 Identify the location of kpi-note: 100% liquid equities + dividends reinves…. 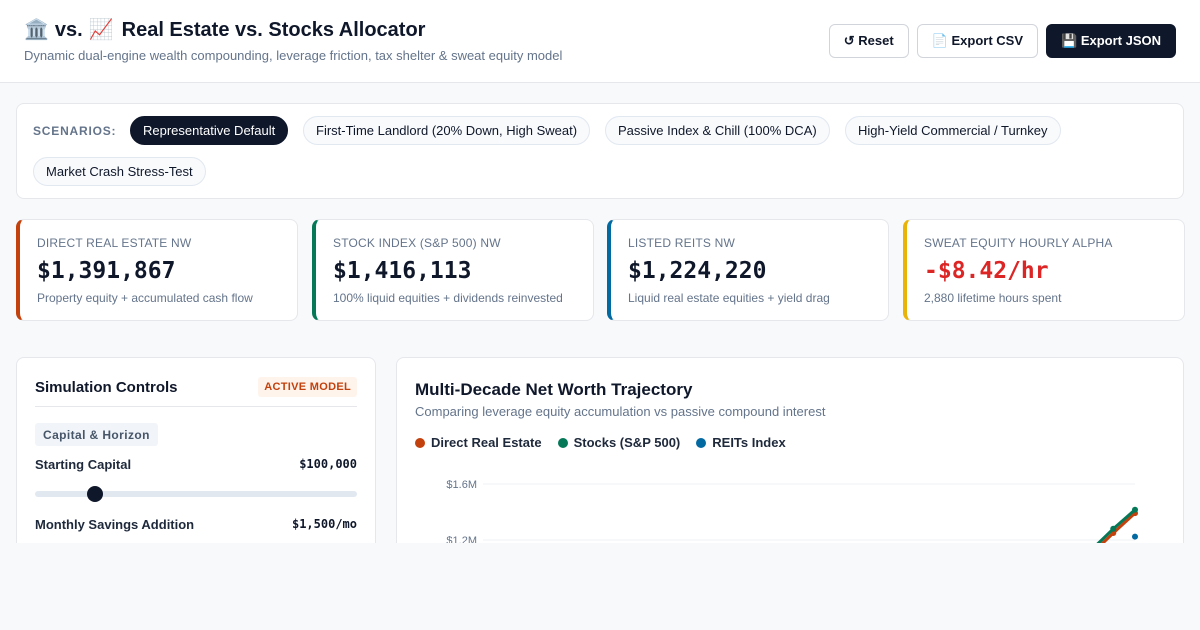
(448, 298).